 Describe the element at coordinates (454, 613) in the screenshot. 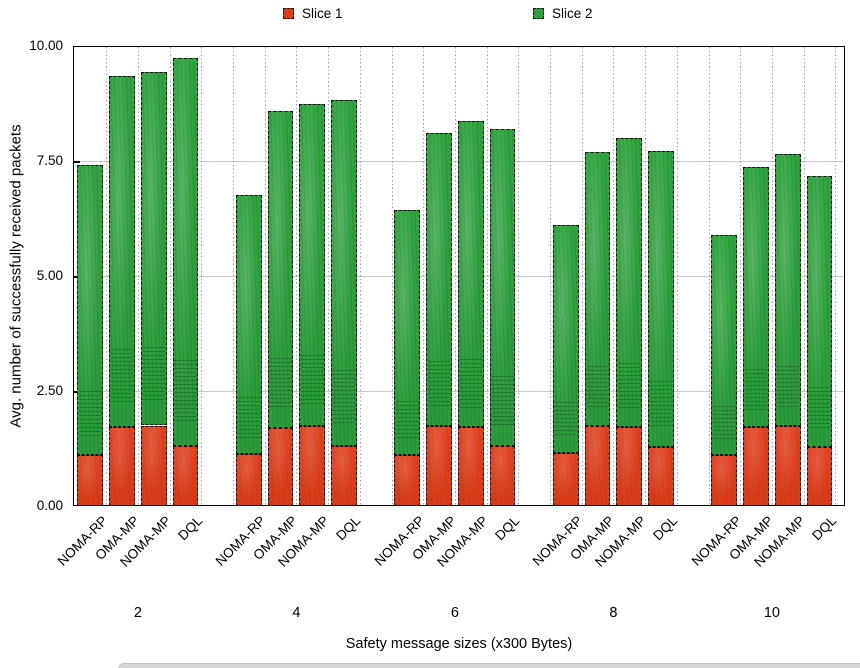

I see `x-group-label: 6` at that location.